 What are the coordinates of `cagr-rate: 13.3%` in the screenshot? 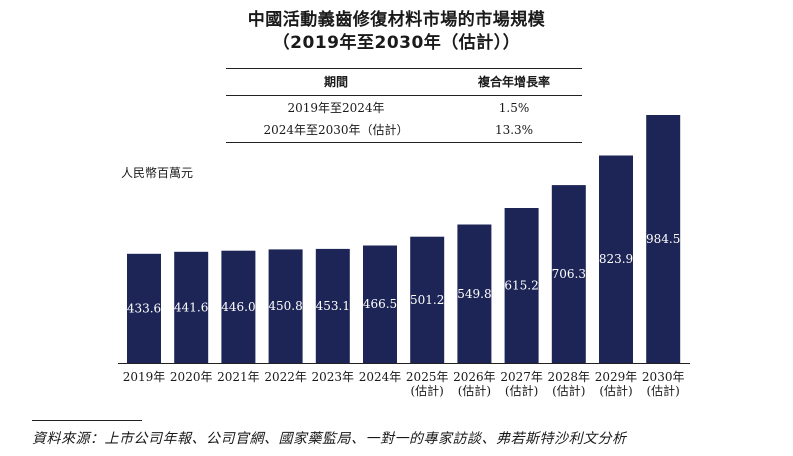 It's located at (514, 130).